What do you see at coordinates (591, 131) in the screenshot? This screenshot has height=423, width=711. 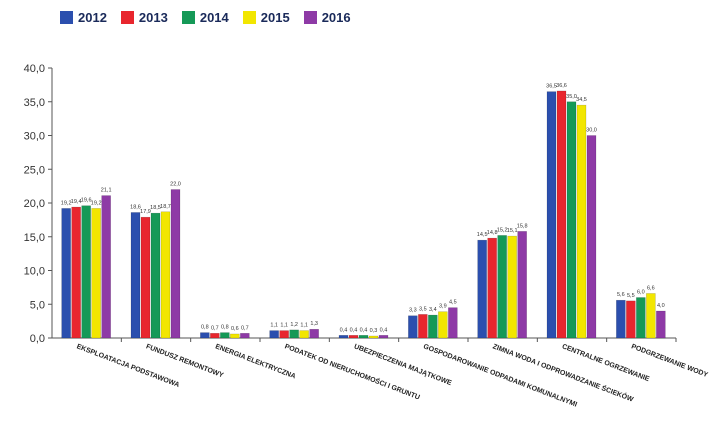 I see `data-label: 30,0` at bounding box center [591, 131].